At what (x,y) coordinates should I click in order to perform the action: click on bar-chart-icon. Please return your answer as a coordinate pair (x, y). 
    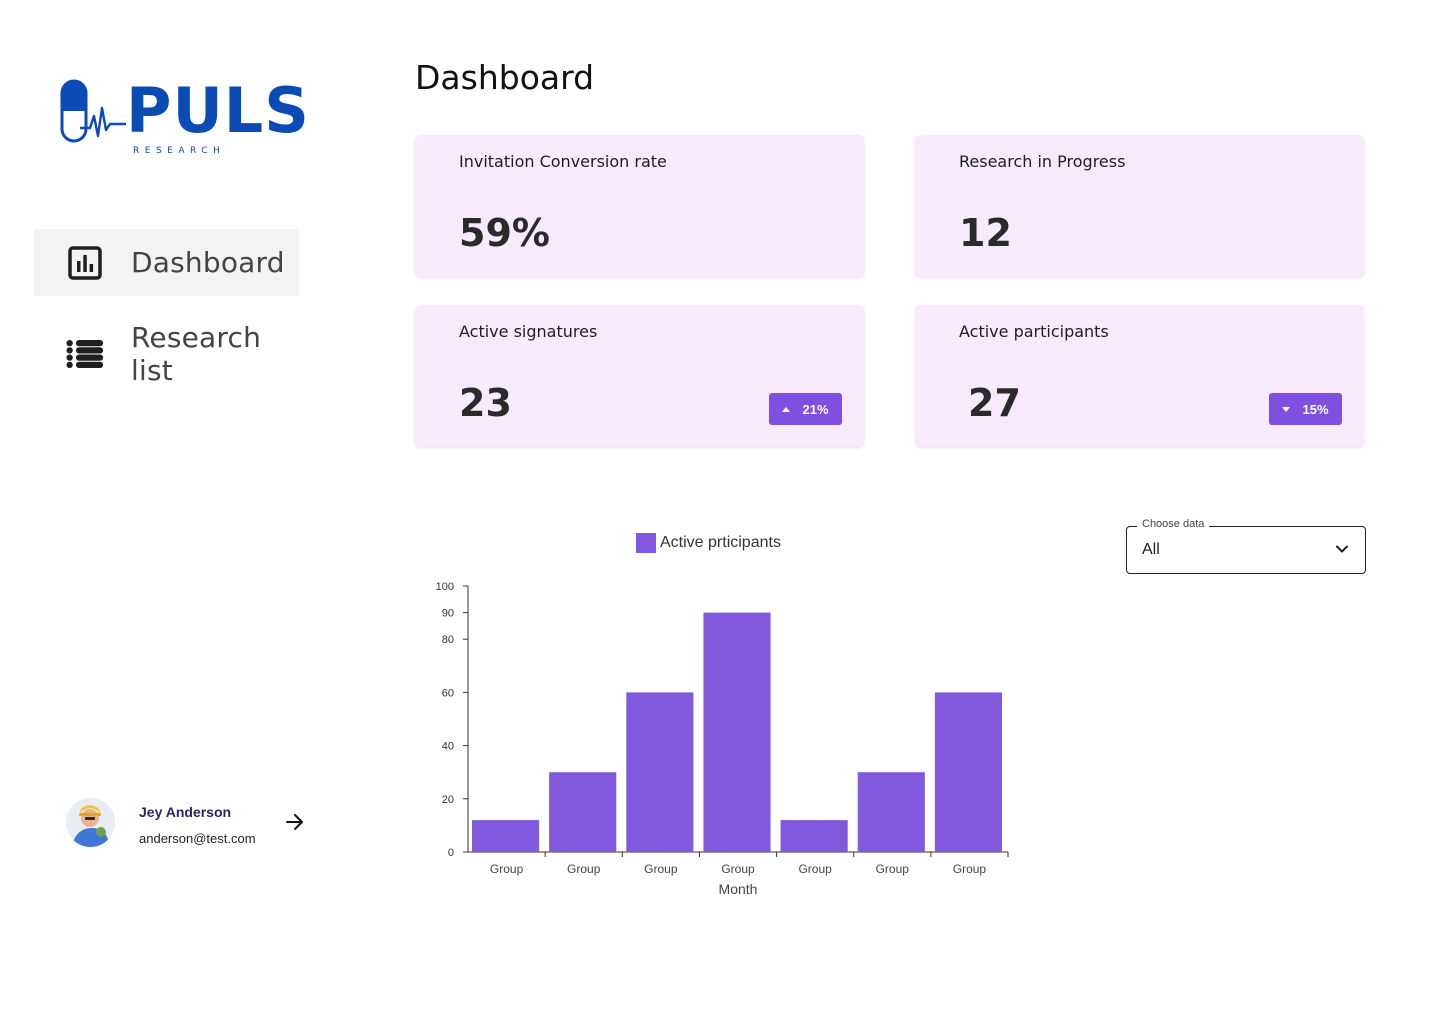
    Looking at the image, I should click on (85, 263).